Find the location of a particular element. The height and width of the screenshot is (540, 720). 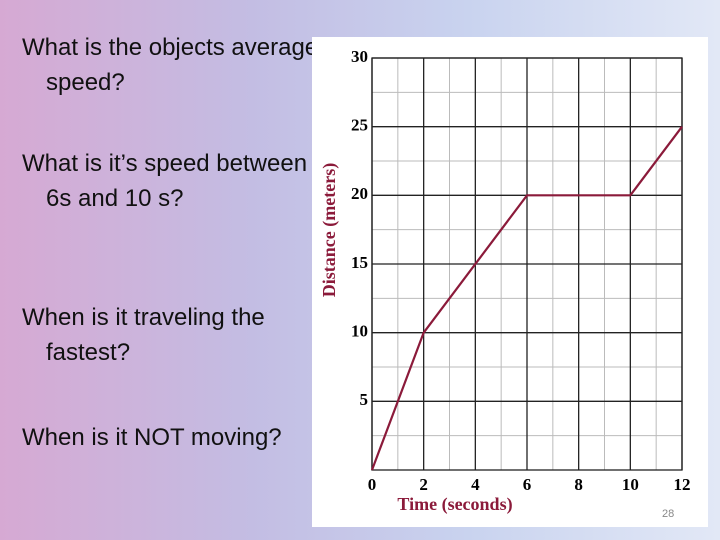

x-tick-label: 8 is located at coordinates (578, 484).